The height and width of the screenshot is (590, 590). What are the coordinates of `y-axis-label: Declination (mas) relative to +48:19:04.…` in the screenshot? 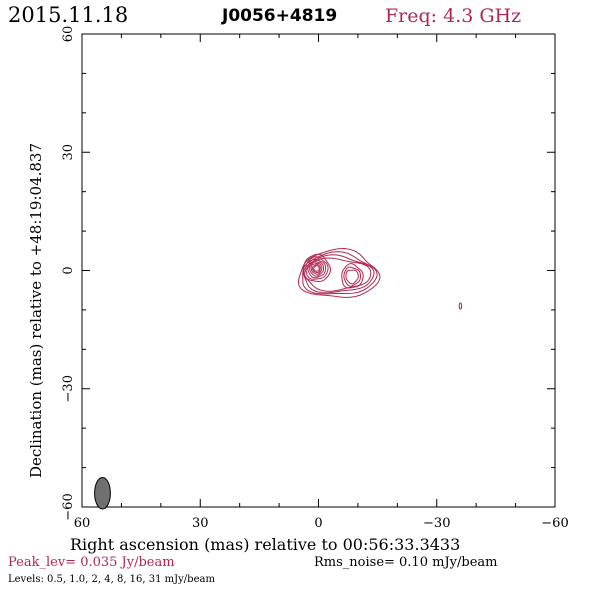 It's located at (36, 310).